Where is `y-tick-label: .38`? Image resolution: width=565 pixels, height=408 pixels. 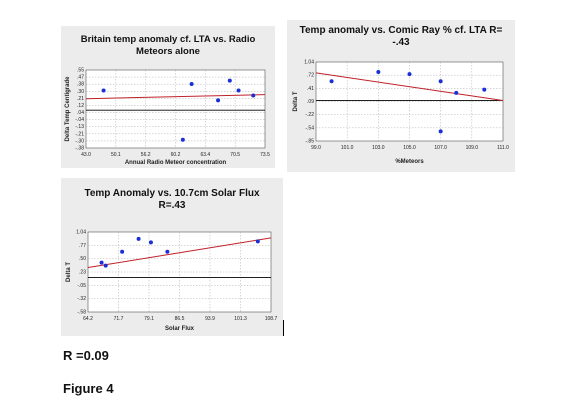 y-tick-label: .38 is located at coordinates (80, 85).